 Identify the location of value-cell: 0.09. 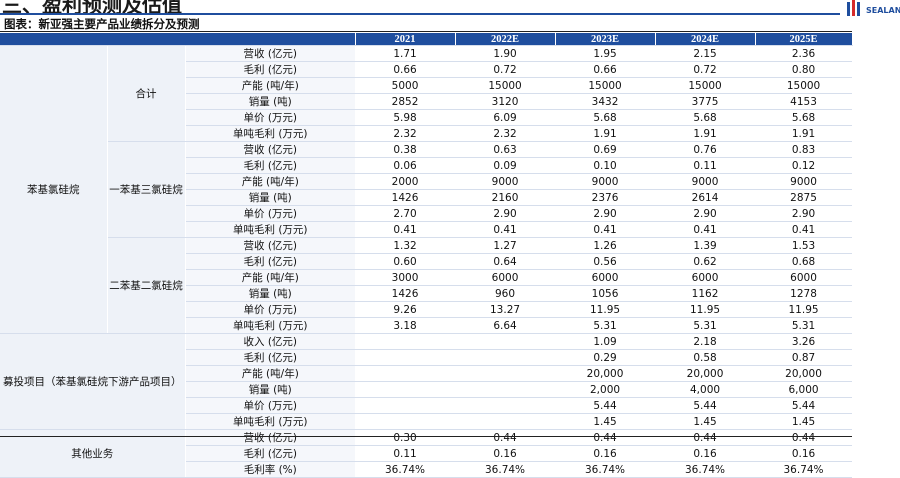
(505, 165).